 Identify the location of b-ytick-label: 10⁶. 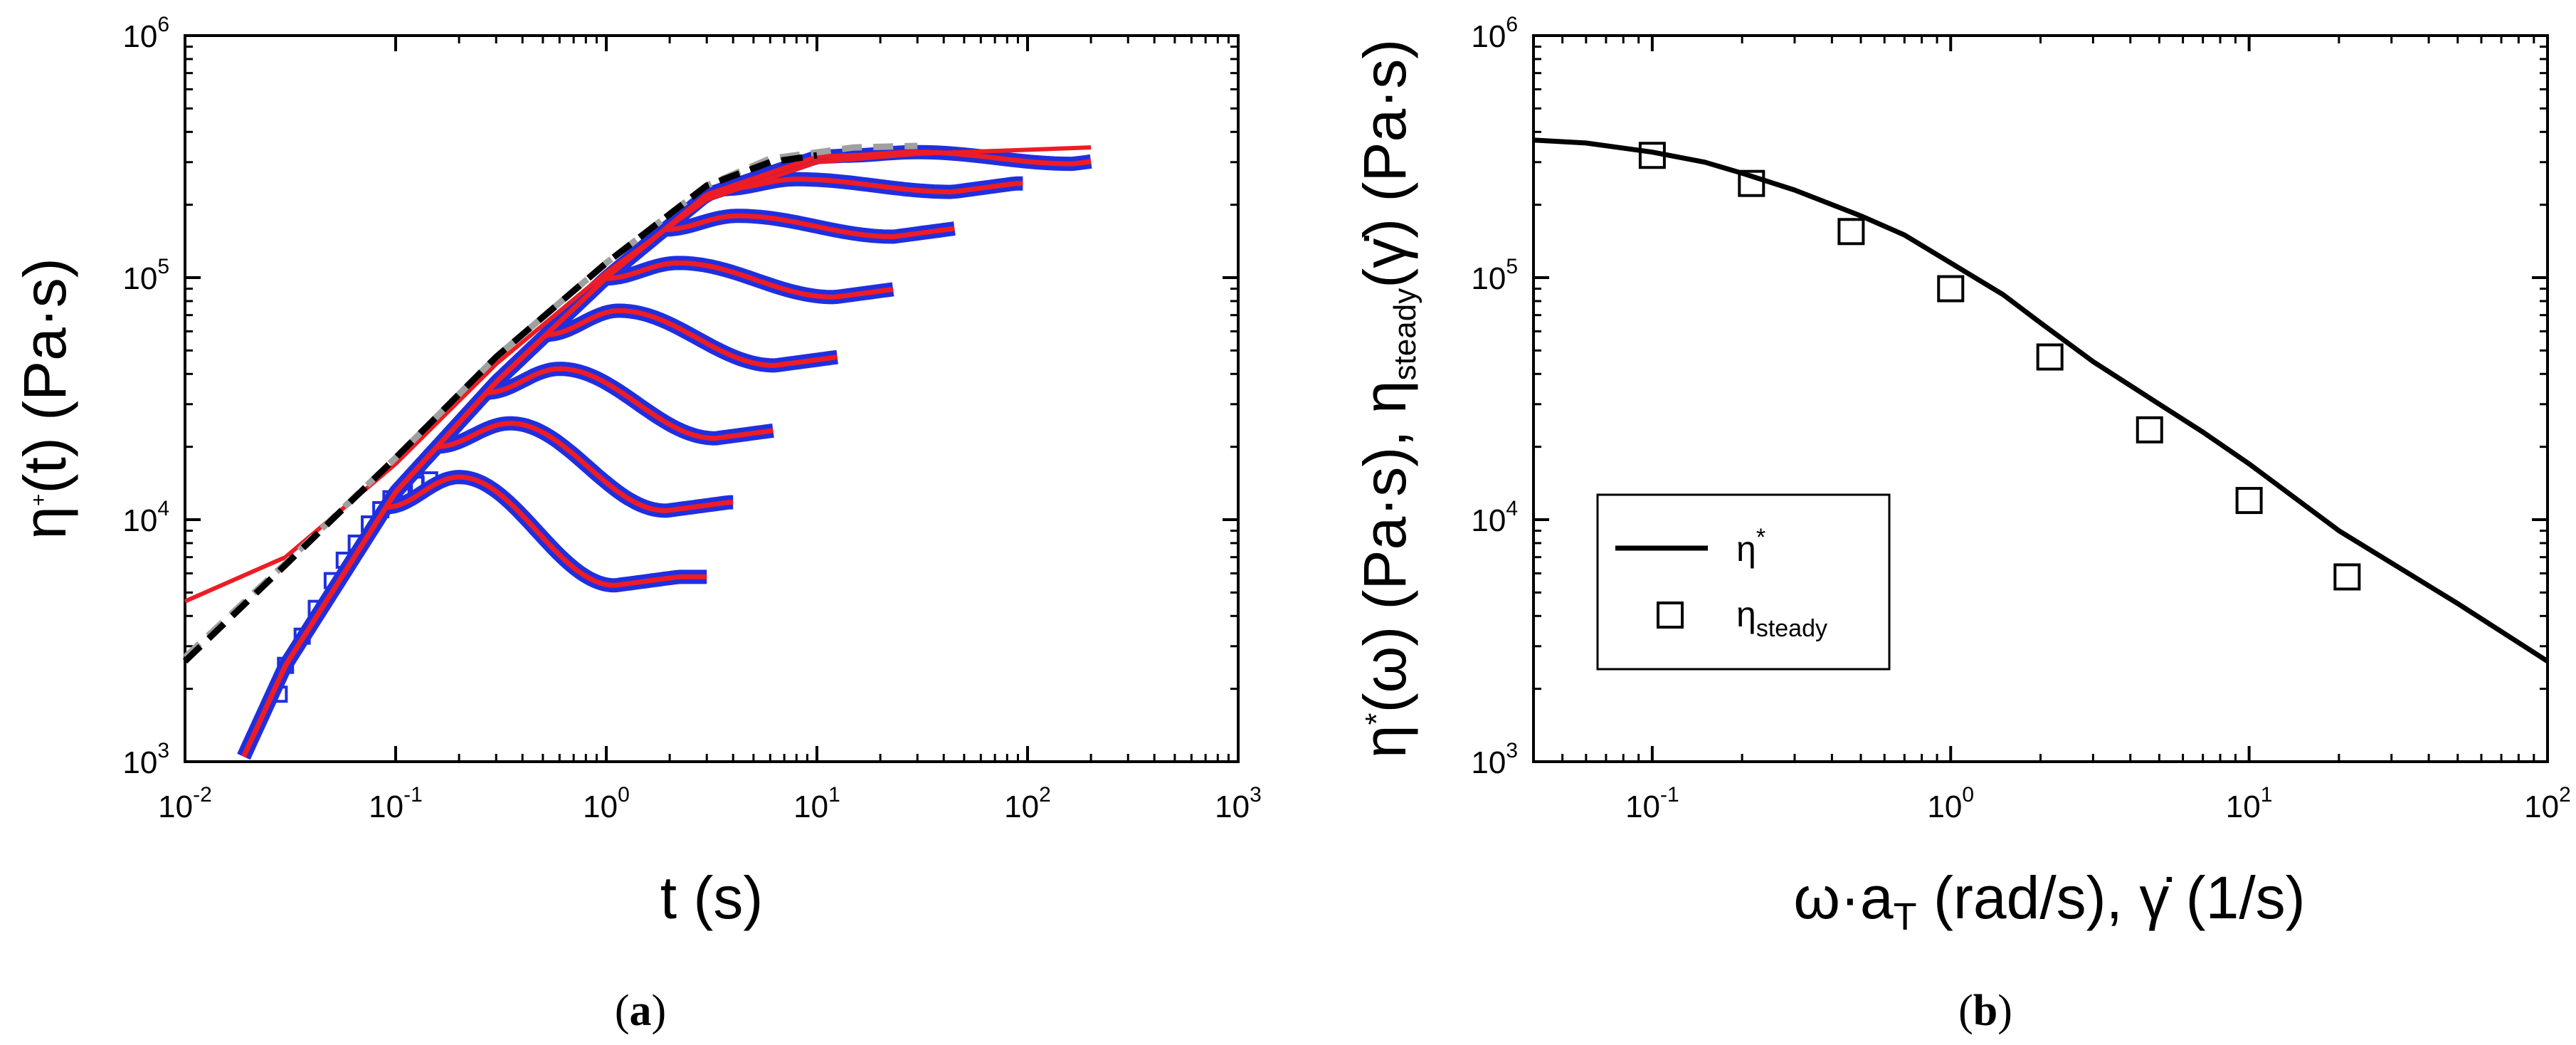
(1495, 33).